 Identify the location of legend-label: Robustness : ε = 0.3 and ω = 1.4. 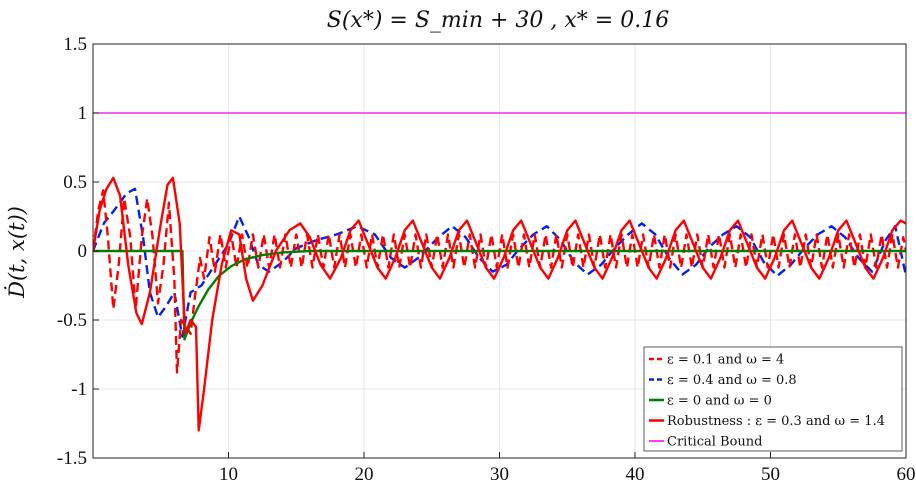
(776, 421).